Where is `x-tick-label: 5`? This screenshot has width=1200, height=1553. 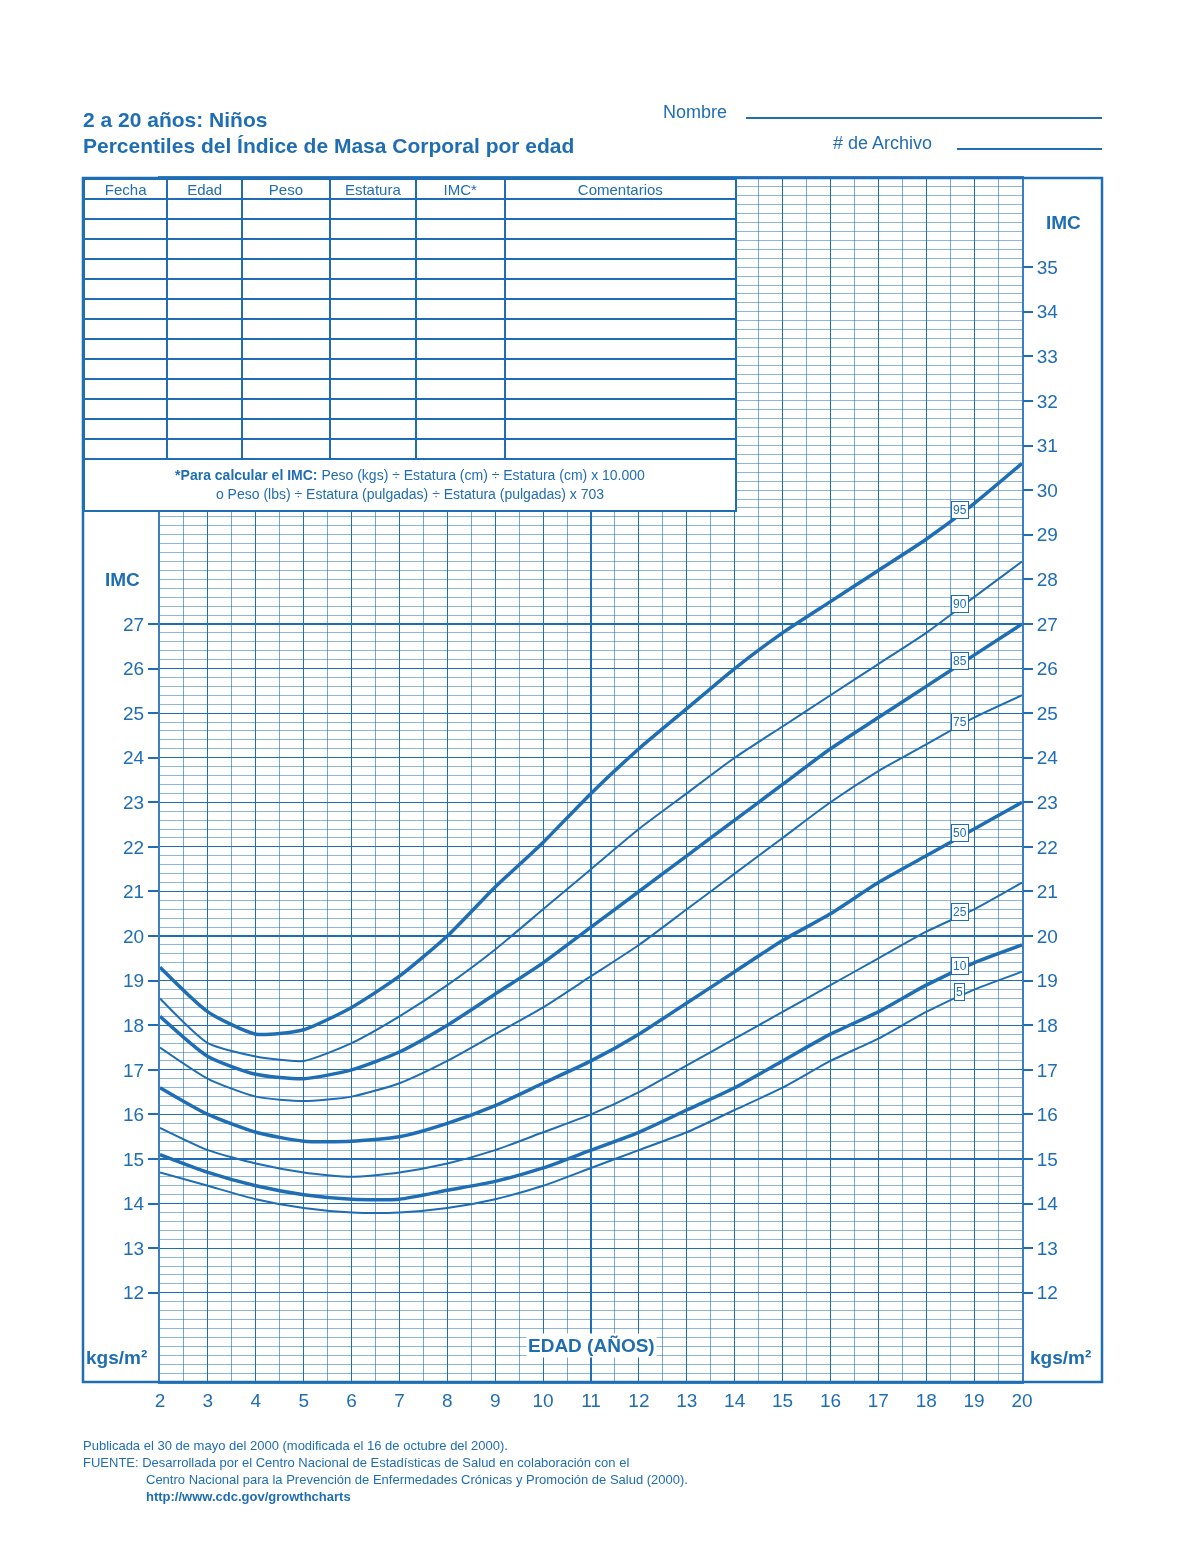
x-tick-label: 5 is located at coordinates (303, 1400).